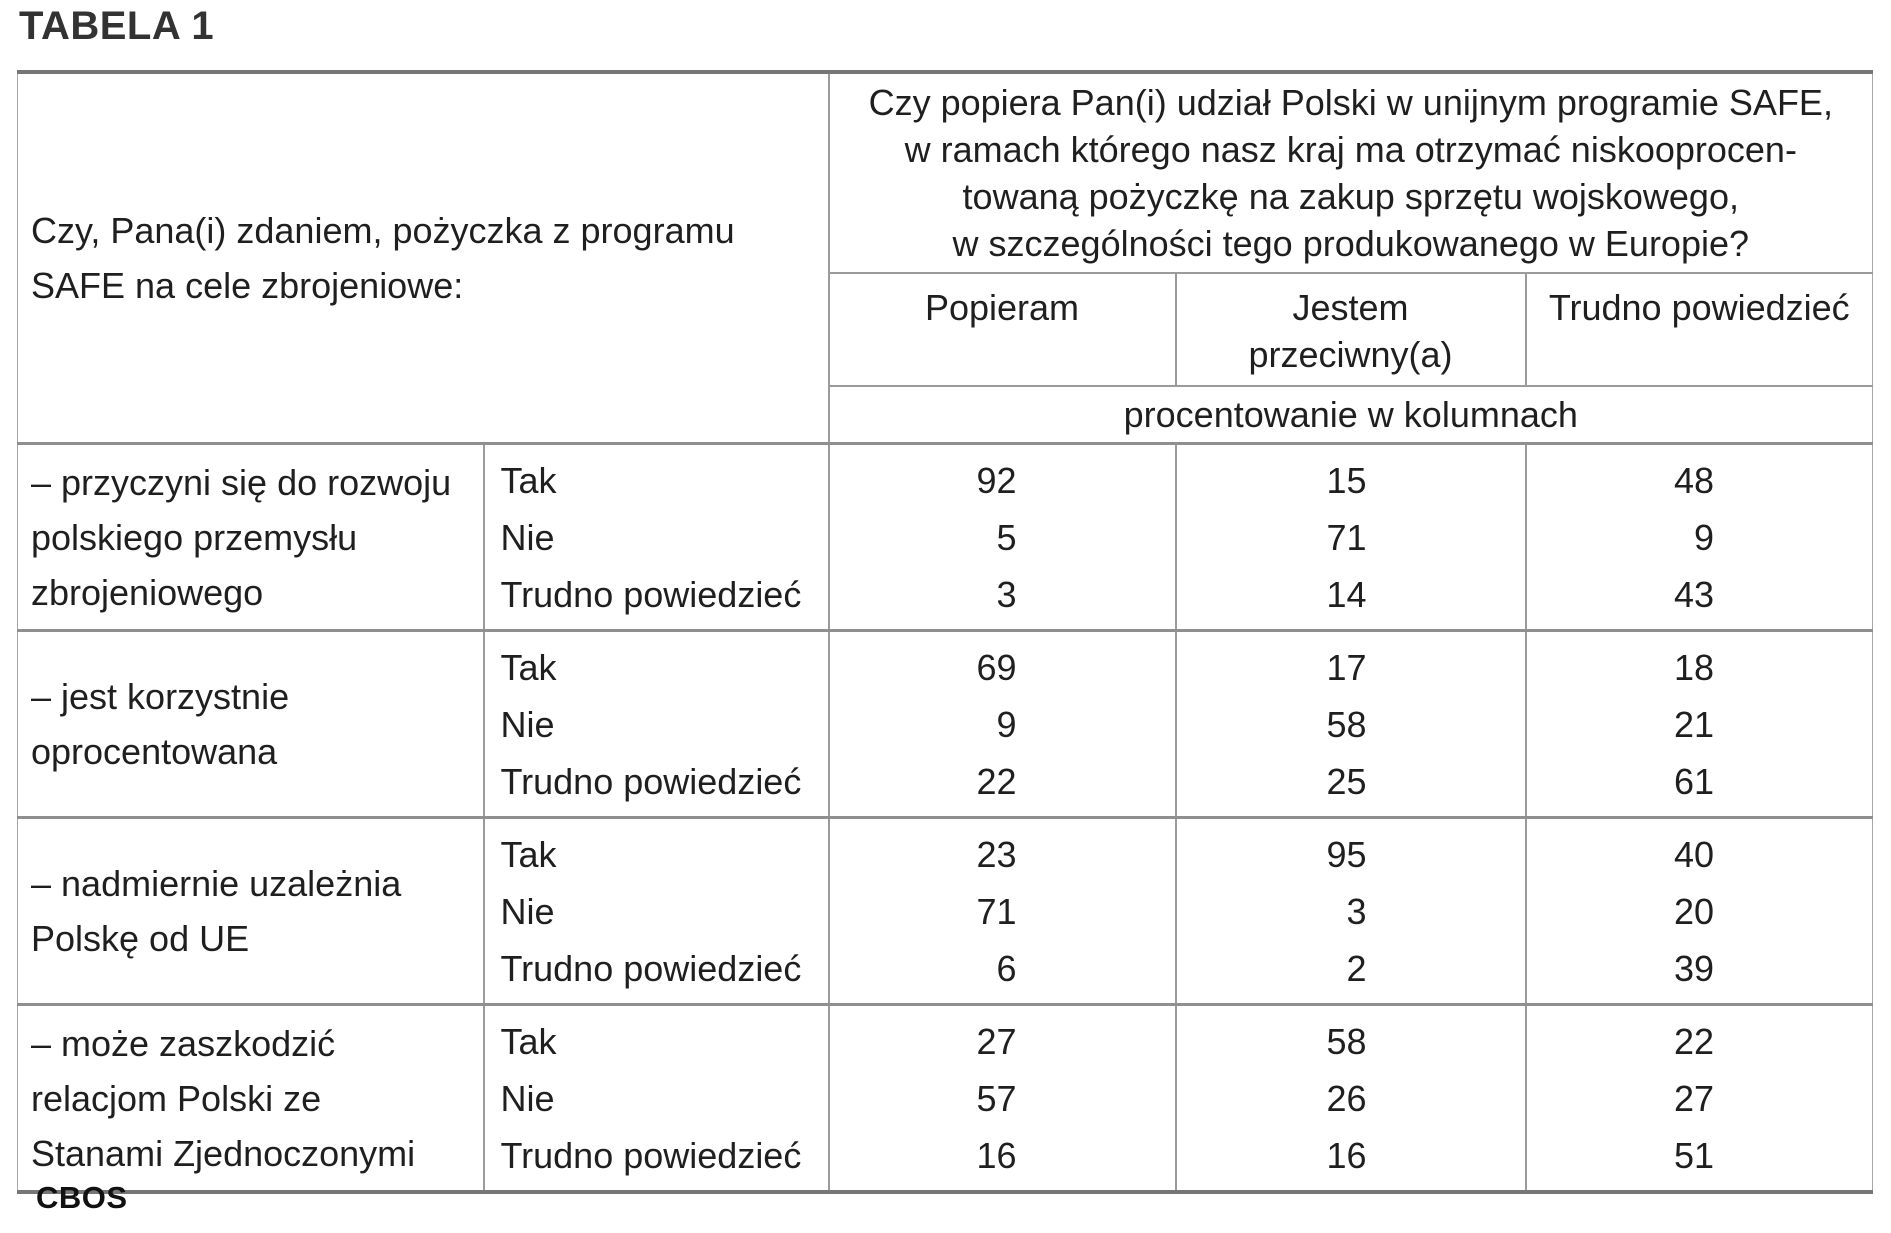 The image size is (1891, 1233). I want to click on values-cell-trudno: 22 27 51, so click(1698, 1099).